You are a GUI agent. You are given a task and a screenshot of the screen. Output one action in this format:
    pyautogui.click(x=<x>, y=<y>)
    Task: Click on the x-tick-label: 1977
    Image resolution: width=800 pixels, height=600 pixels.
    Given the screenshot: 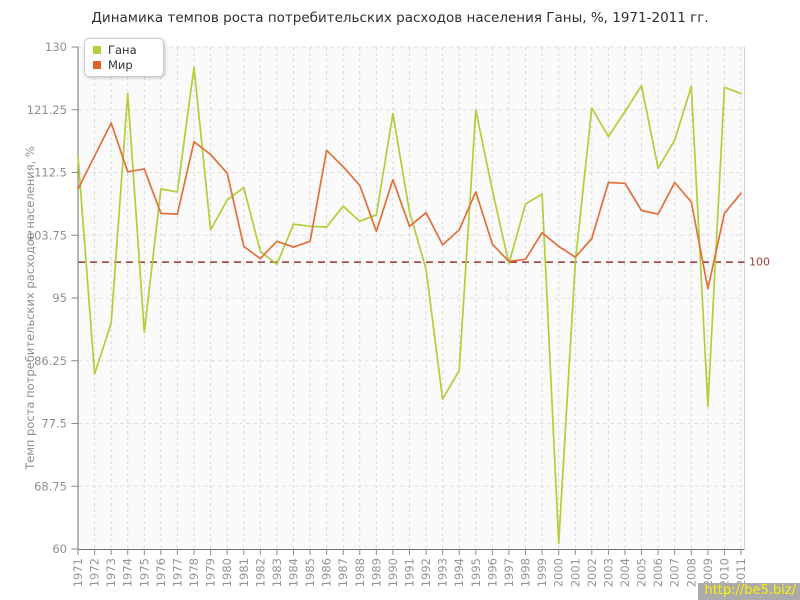 What is the action you would take?
    pyautogui.click(x=177, y=572)
    